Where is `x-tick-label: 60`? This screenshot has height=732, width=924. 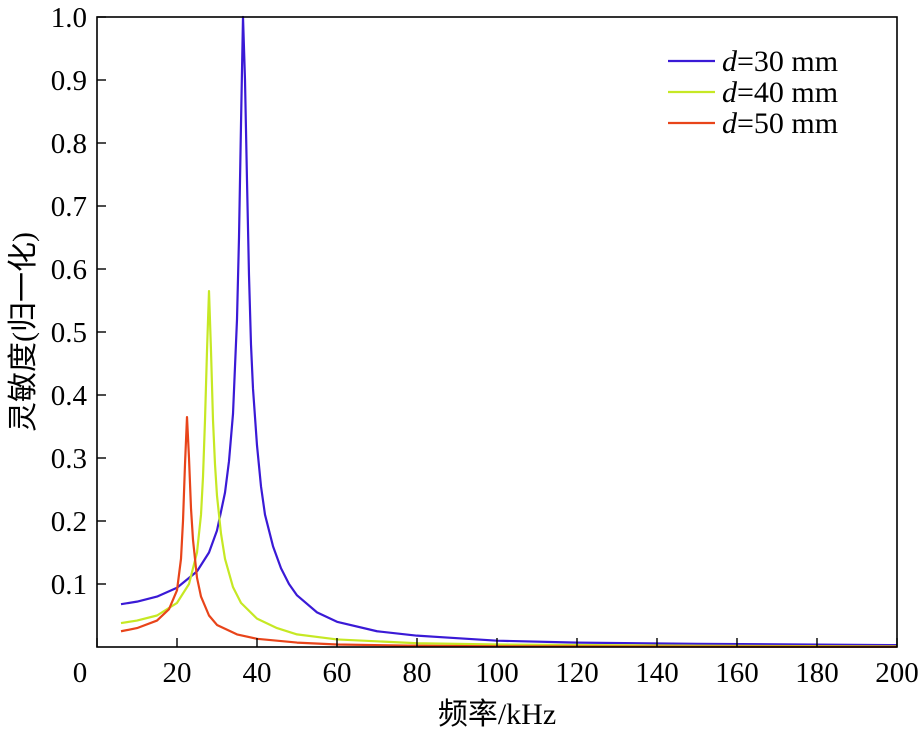
x-tick-label: 60 is located at coordinates (337, 673).